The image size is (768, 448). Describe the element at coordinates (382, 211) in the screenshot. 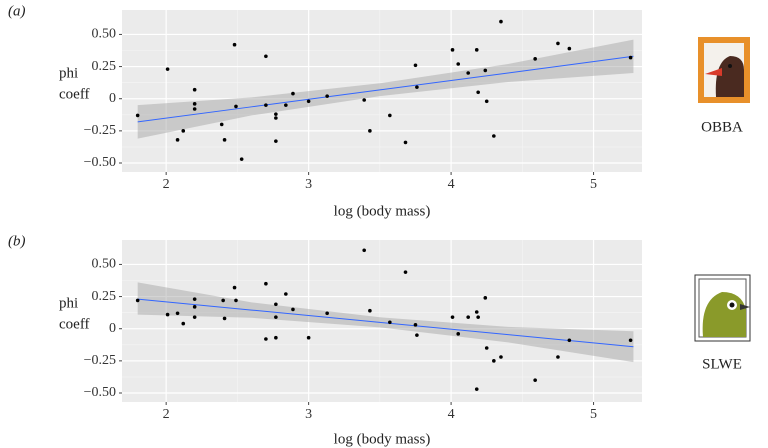

I see `x-axis-label: log (body mass)` at that location.